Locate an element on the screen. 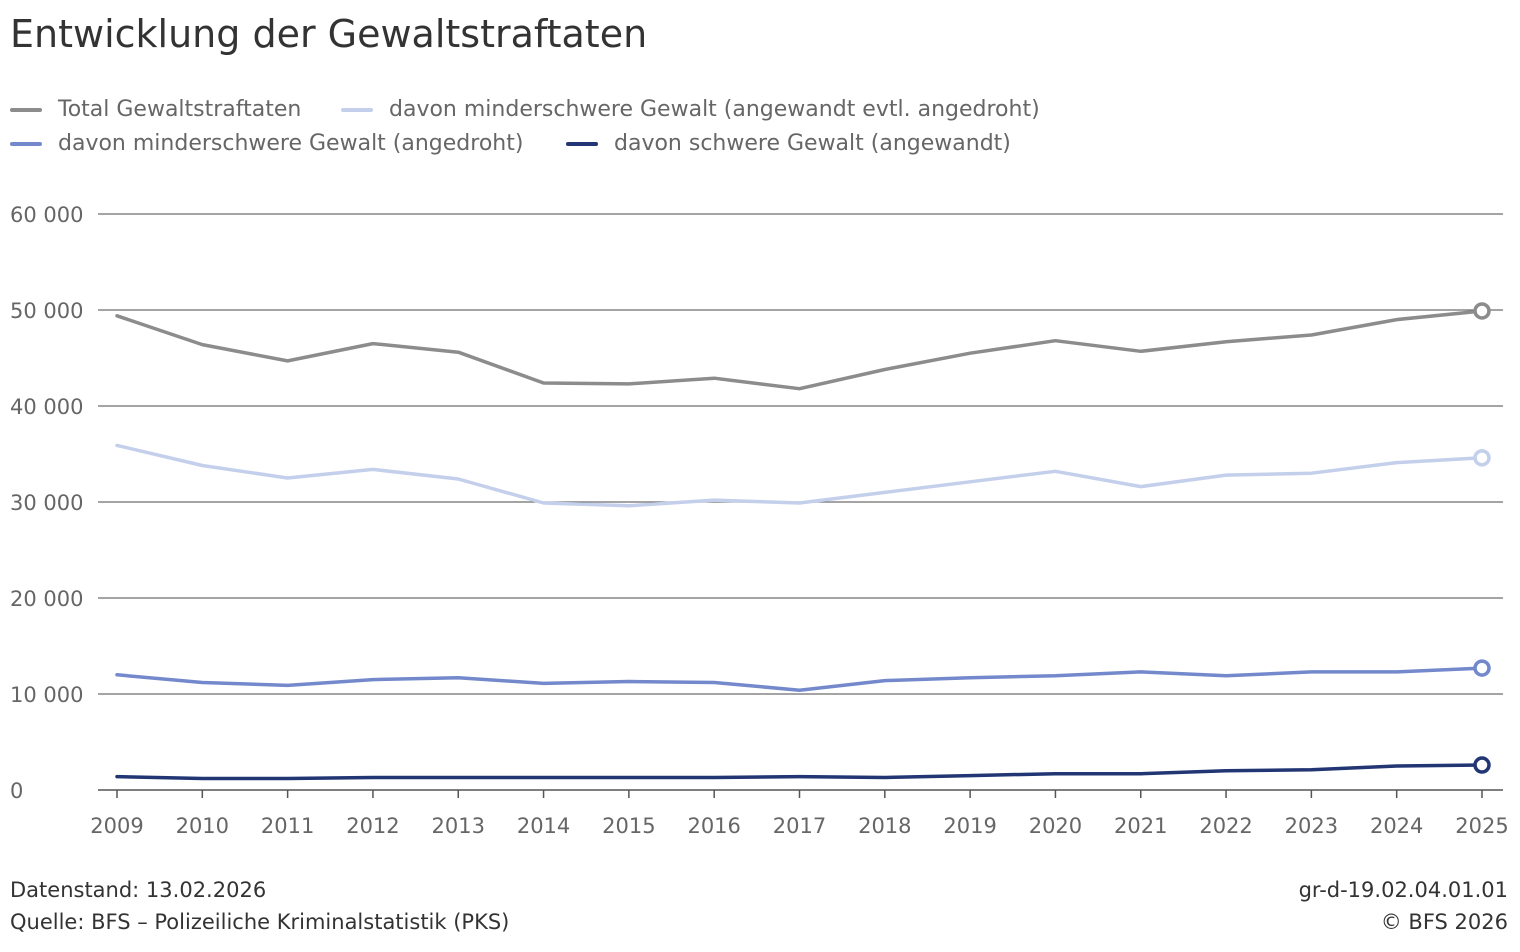  x-tick-label: 2015 is located at coordinates (628, 826).